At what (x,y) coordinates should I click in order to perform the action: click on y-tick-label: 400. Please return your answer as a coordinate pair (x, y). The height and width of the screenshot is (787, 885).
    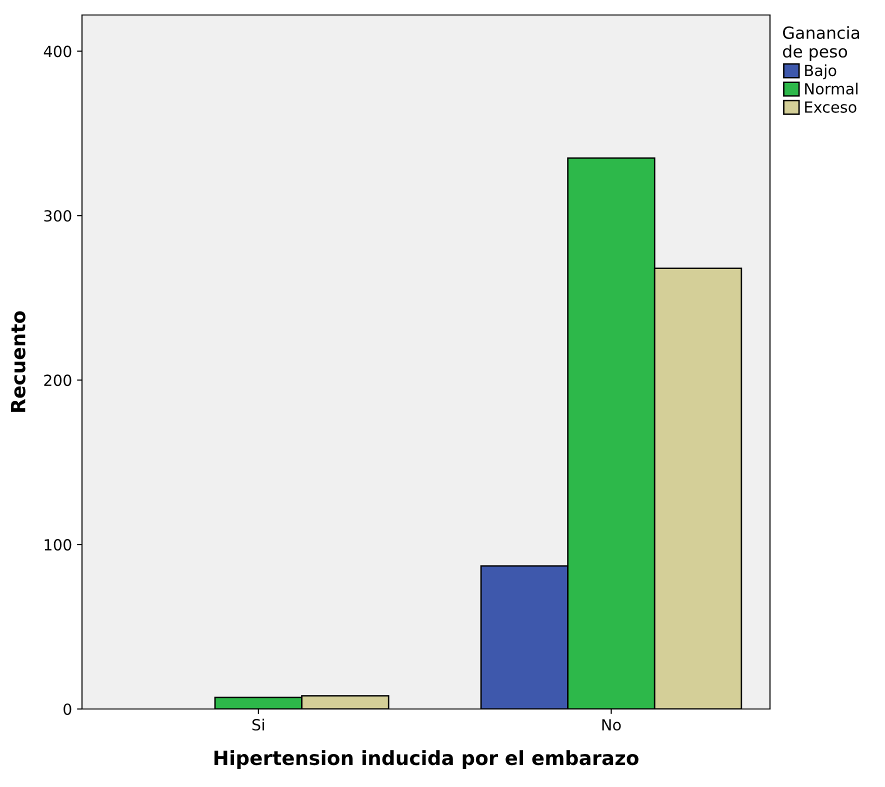
    Looking at the image, I should click on (58, 52).